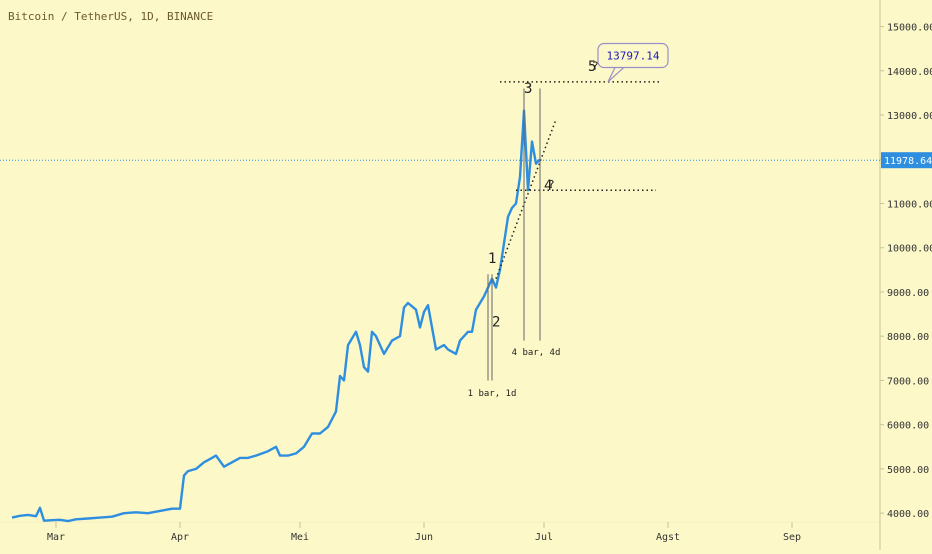 This screenshot has width=932, height=554. Describe the element at coordinates (668, 537) in the screenshot. I see `x-tick-label: Agst` at that location.